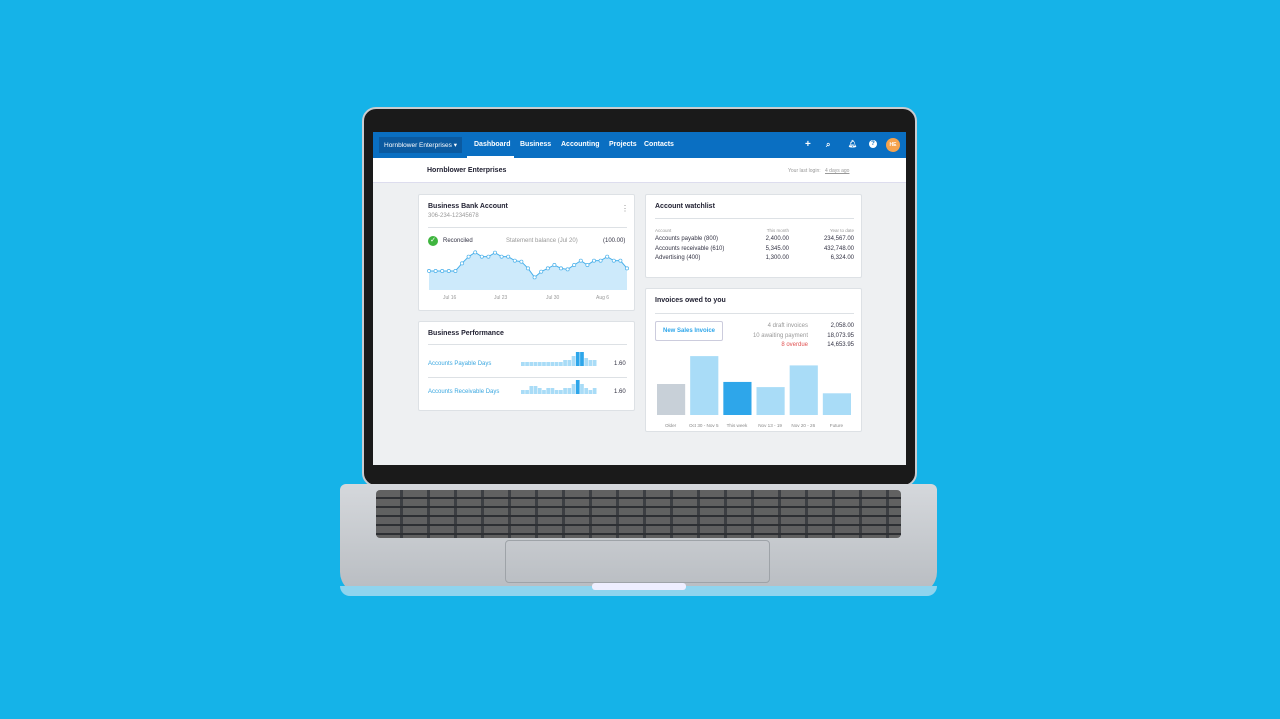  What do you see at coordinates (536, 144) in the screenshot?
I see `nav-business: Business` at bounding box center [536, 144].